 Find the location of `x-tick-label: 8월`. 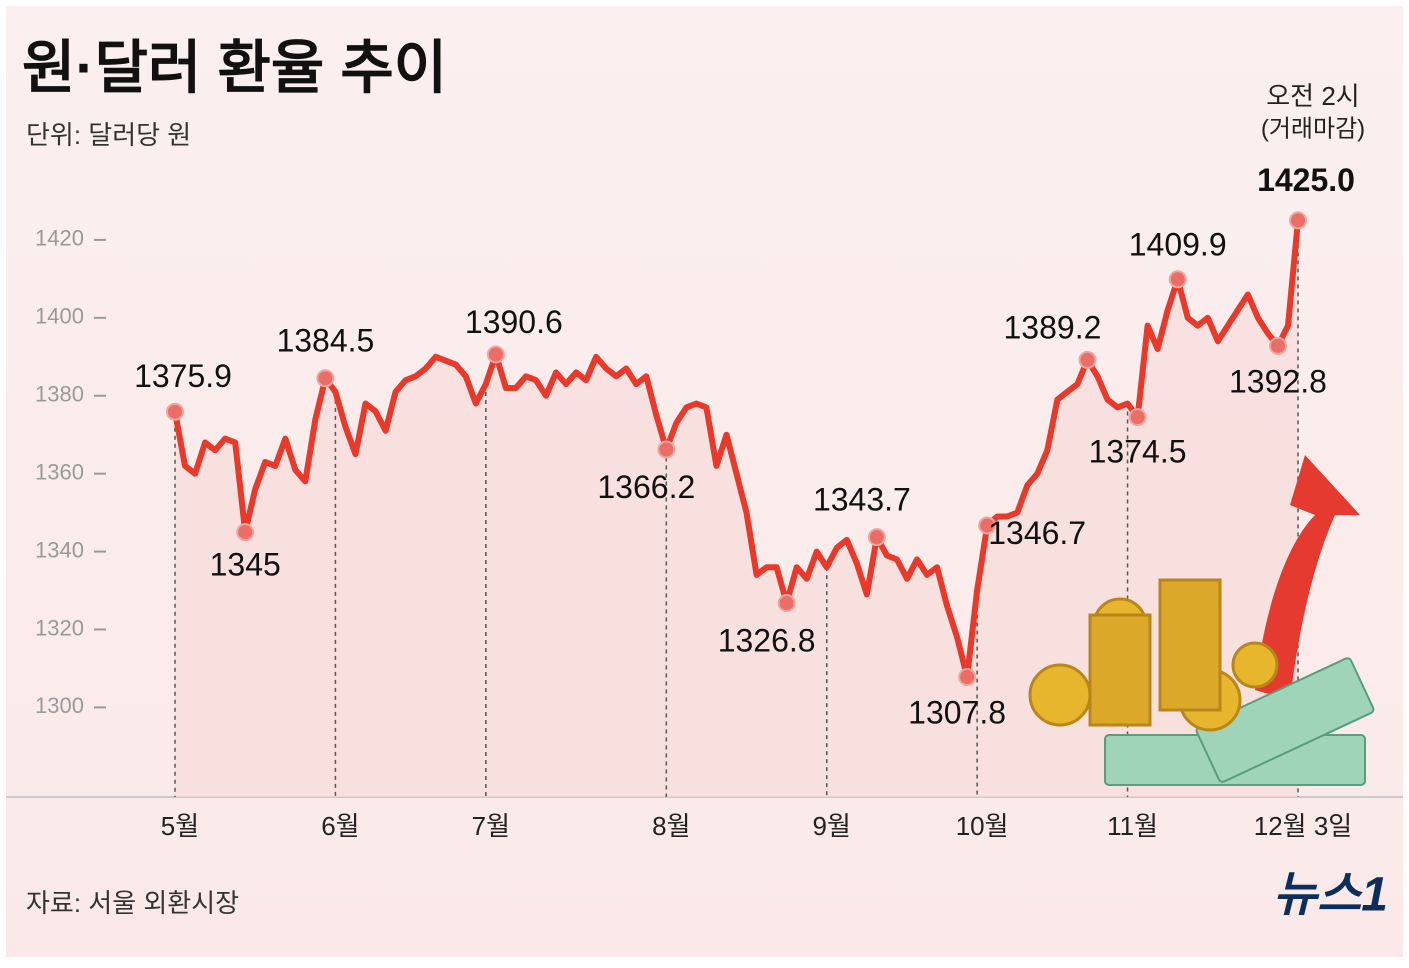

x-tick-label: 8월 is located at coordinates (671, 826).